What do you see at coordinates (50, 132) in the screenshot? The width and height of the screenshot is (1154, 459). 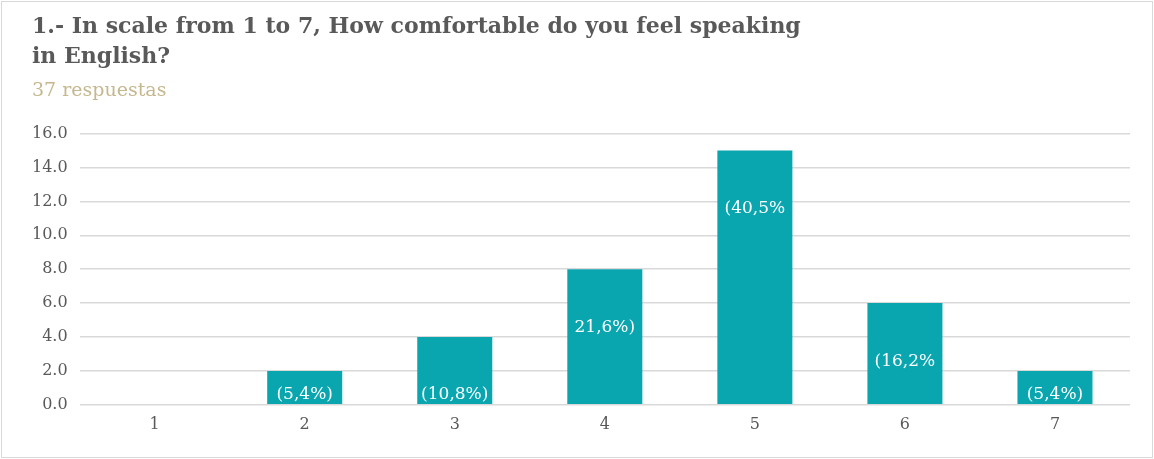 I see `y-tick-label: 16.0` at bounding box center [50, 132].